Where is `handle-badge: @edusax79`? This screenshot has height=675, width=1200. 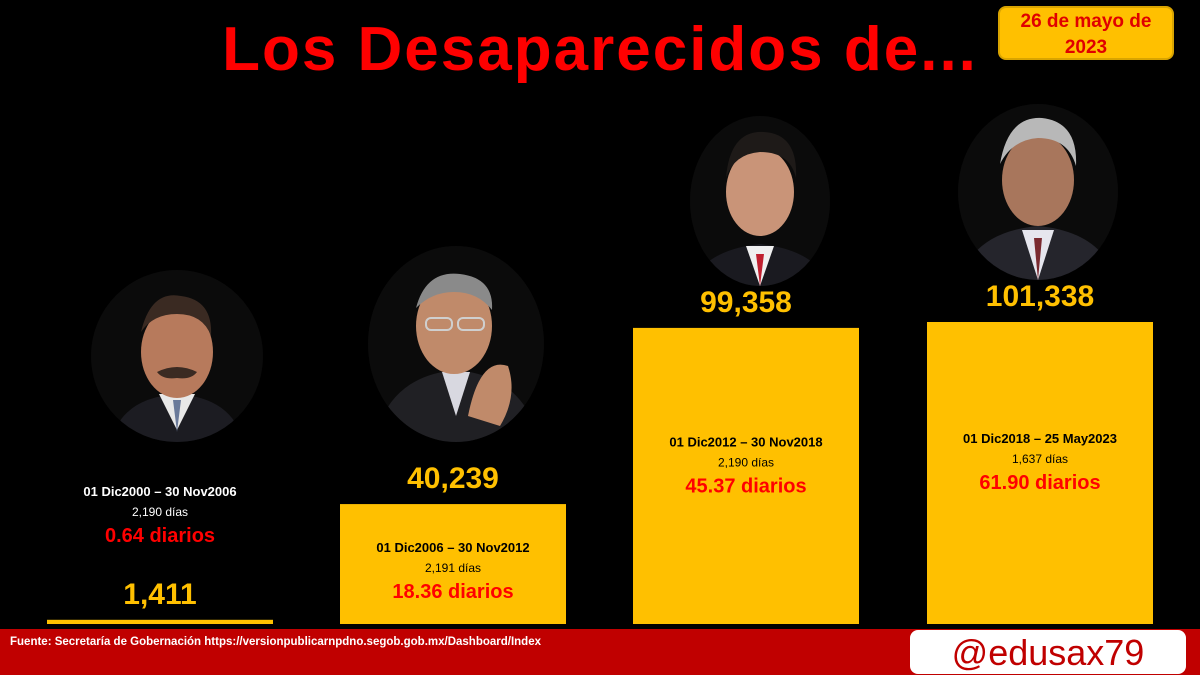 handle-badge: @edusax79 is located at coordinates (1048, 652).